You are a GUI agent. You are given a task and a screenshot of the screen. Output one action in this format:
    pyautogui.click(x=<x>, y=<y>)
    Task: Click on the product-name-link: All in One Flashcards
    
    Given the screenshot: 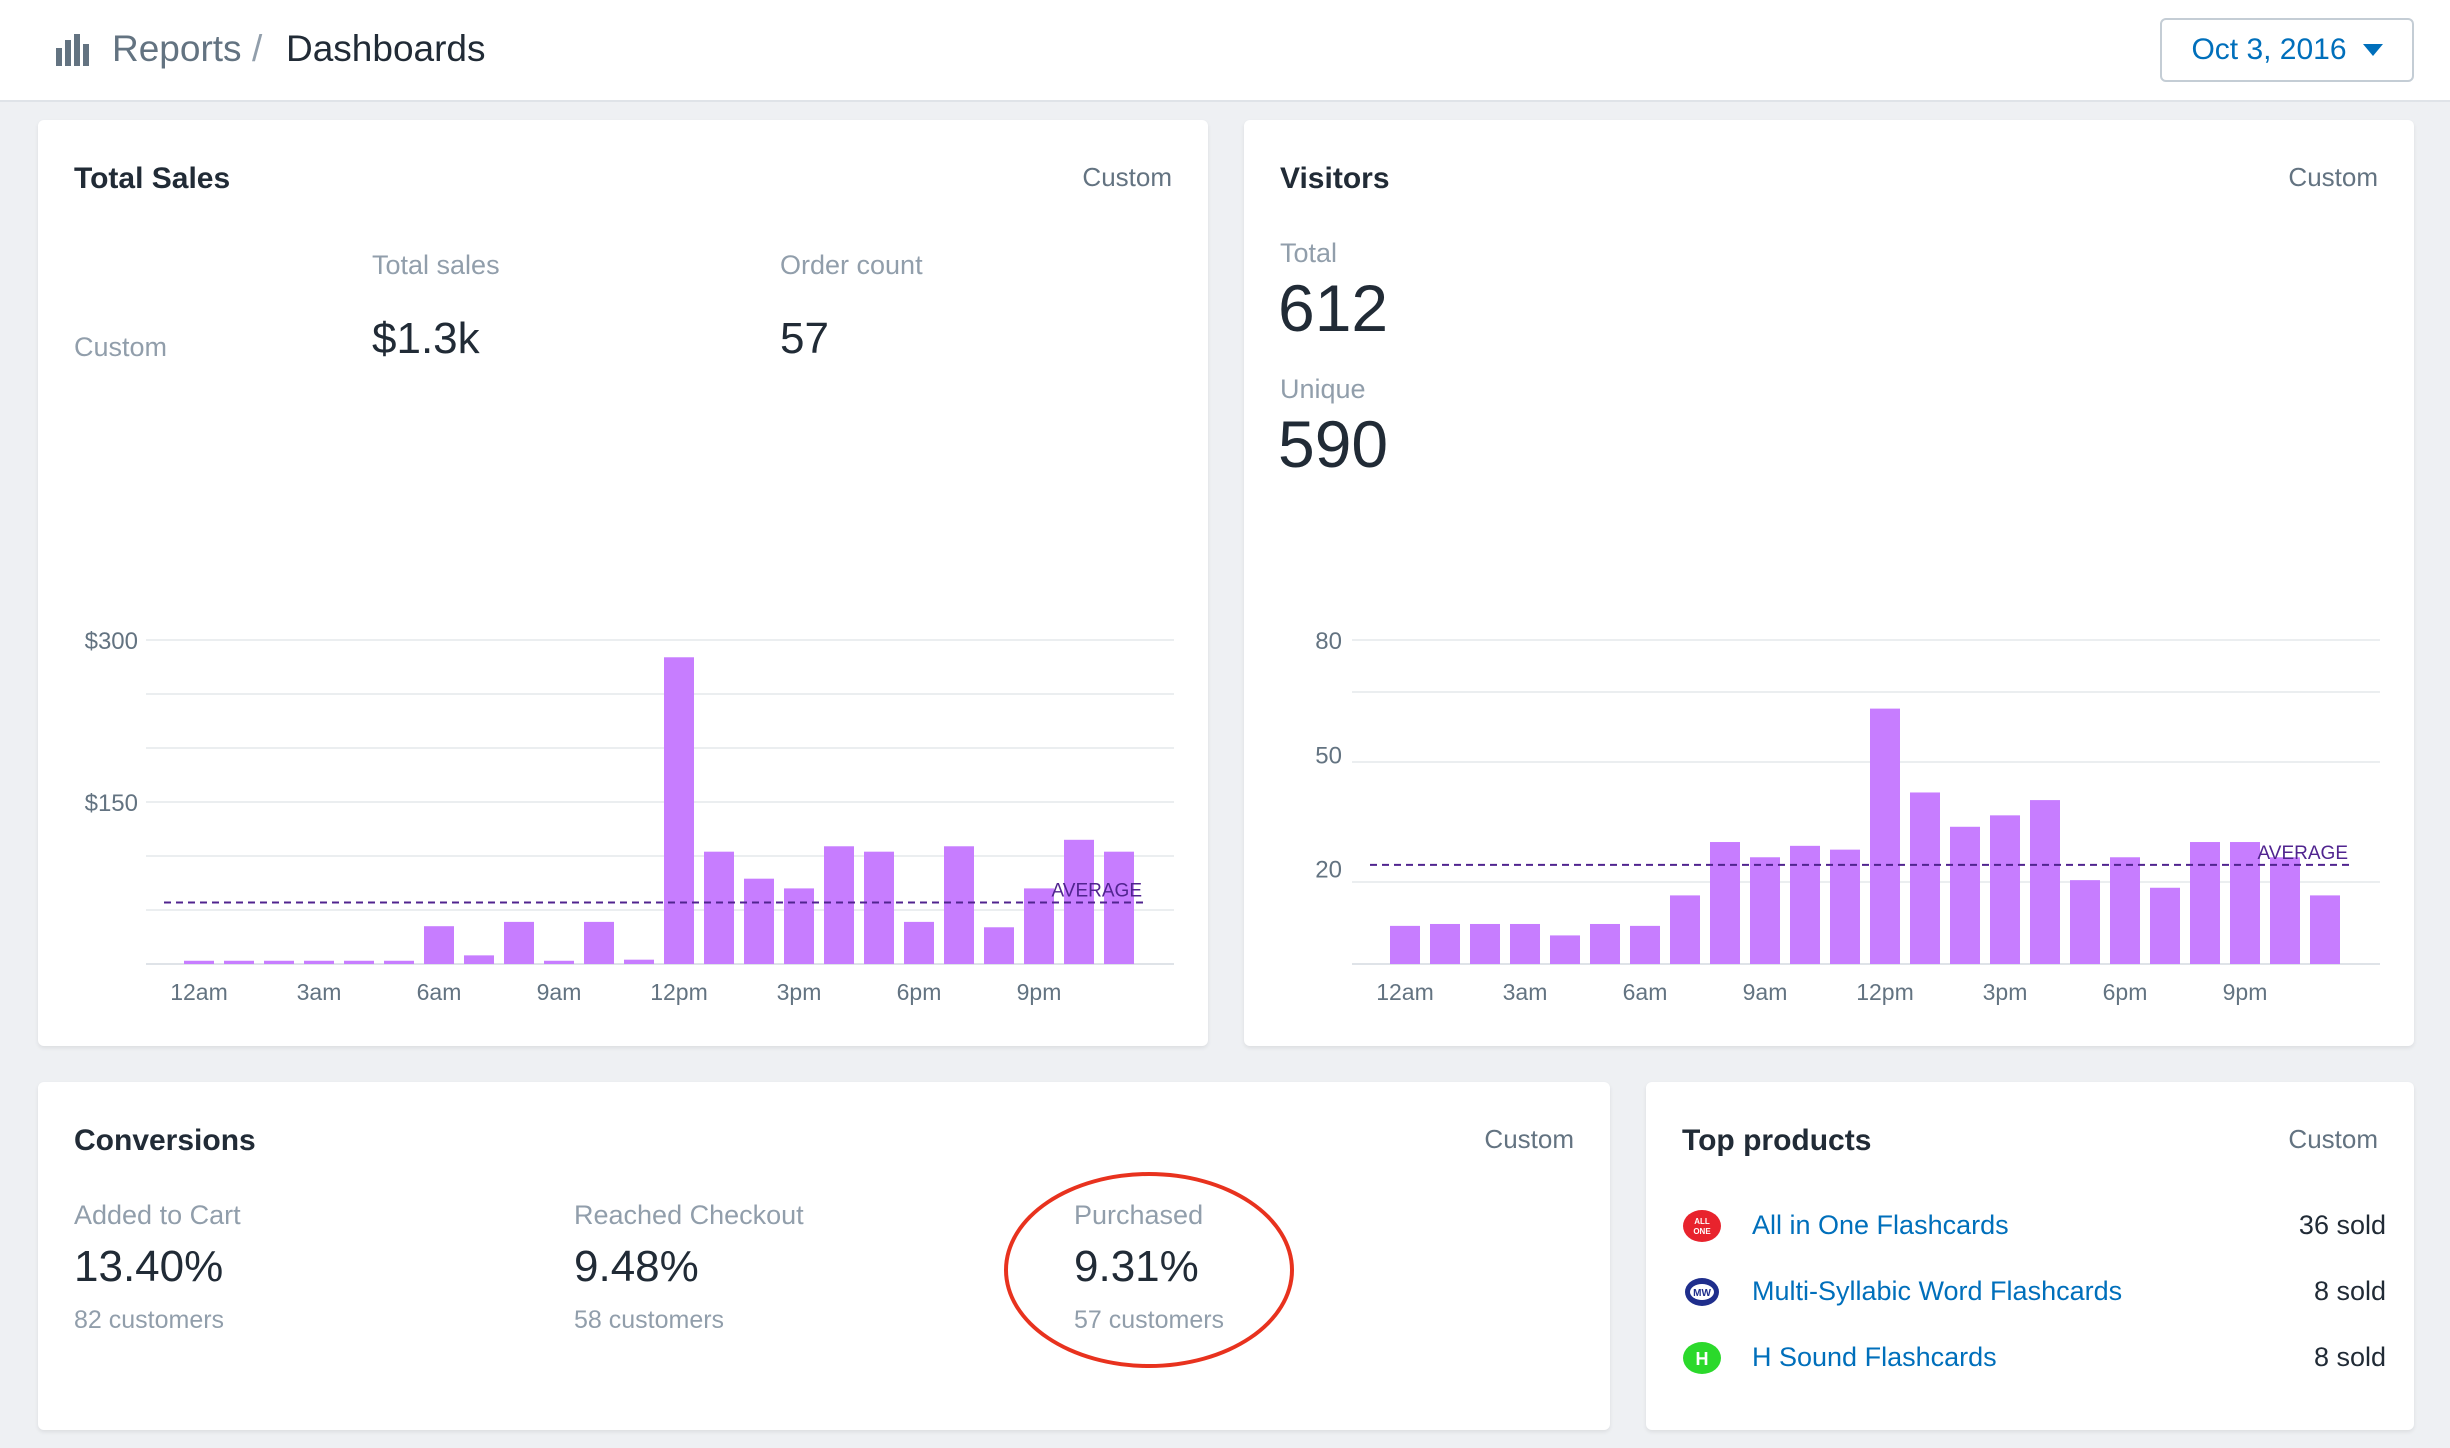 What is the action you would take?
    pyautogui.click(x=1880, y=1225)
    